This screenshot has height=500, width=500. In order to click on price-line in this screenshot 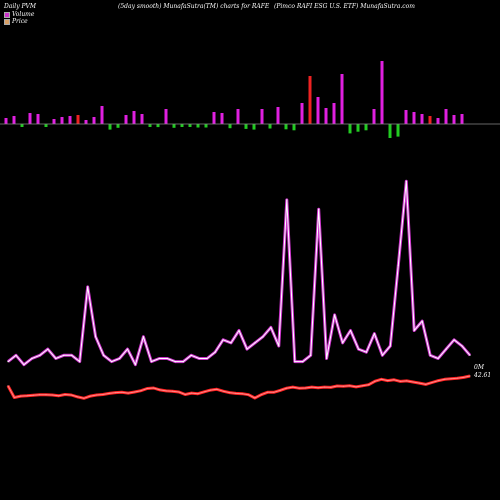, I will do `click(239, 387)`.